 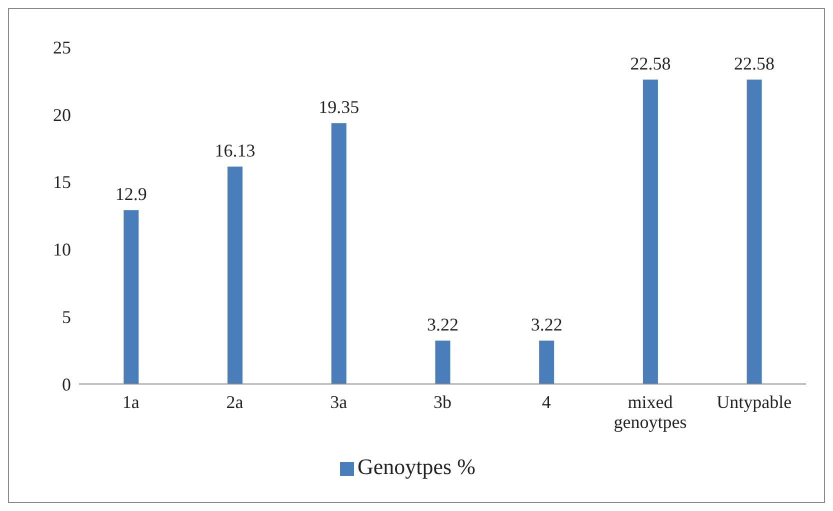 What do you see at coordinates (235, 150) in the screenshot?
I see `data-label: 16.13` at bounding box center [235, 150].